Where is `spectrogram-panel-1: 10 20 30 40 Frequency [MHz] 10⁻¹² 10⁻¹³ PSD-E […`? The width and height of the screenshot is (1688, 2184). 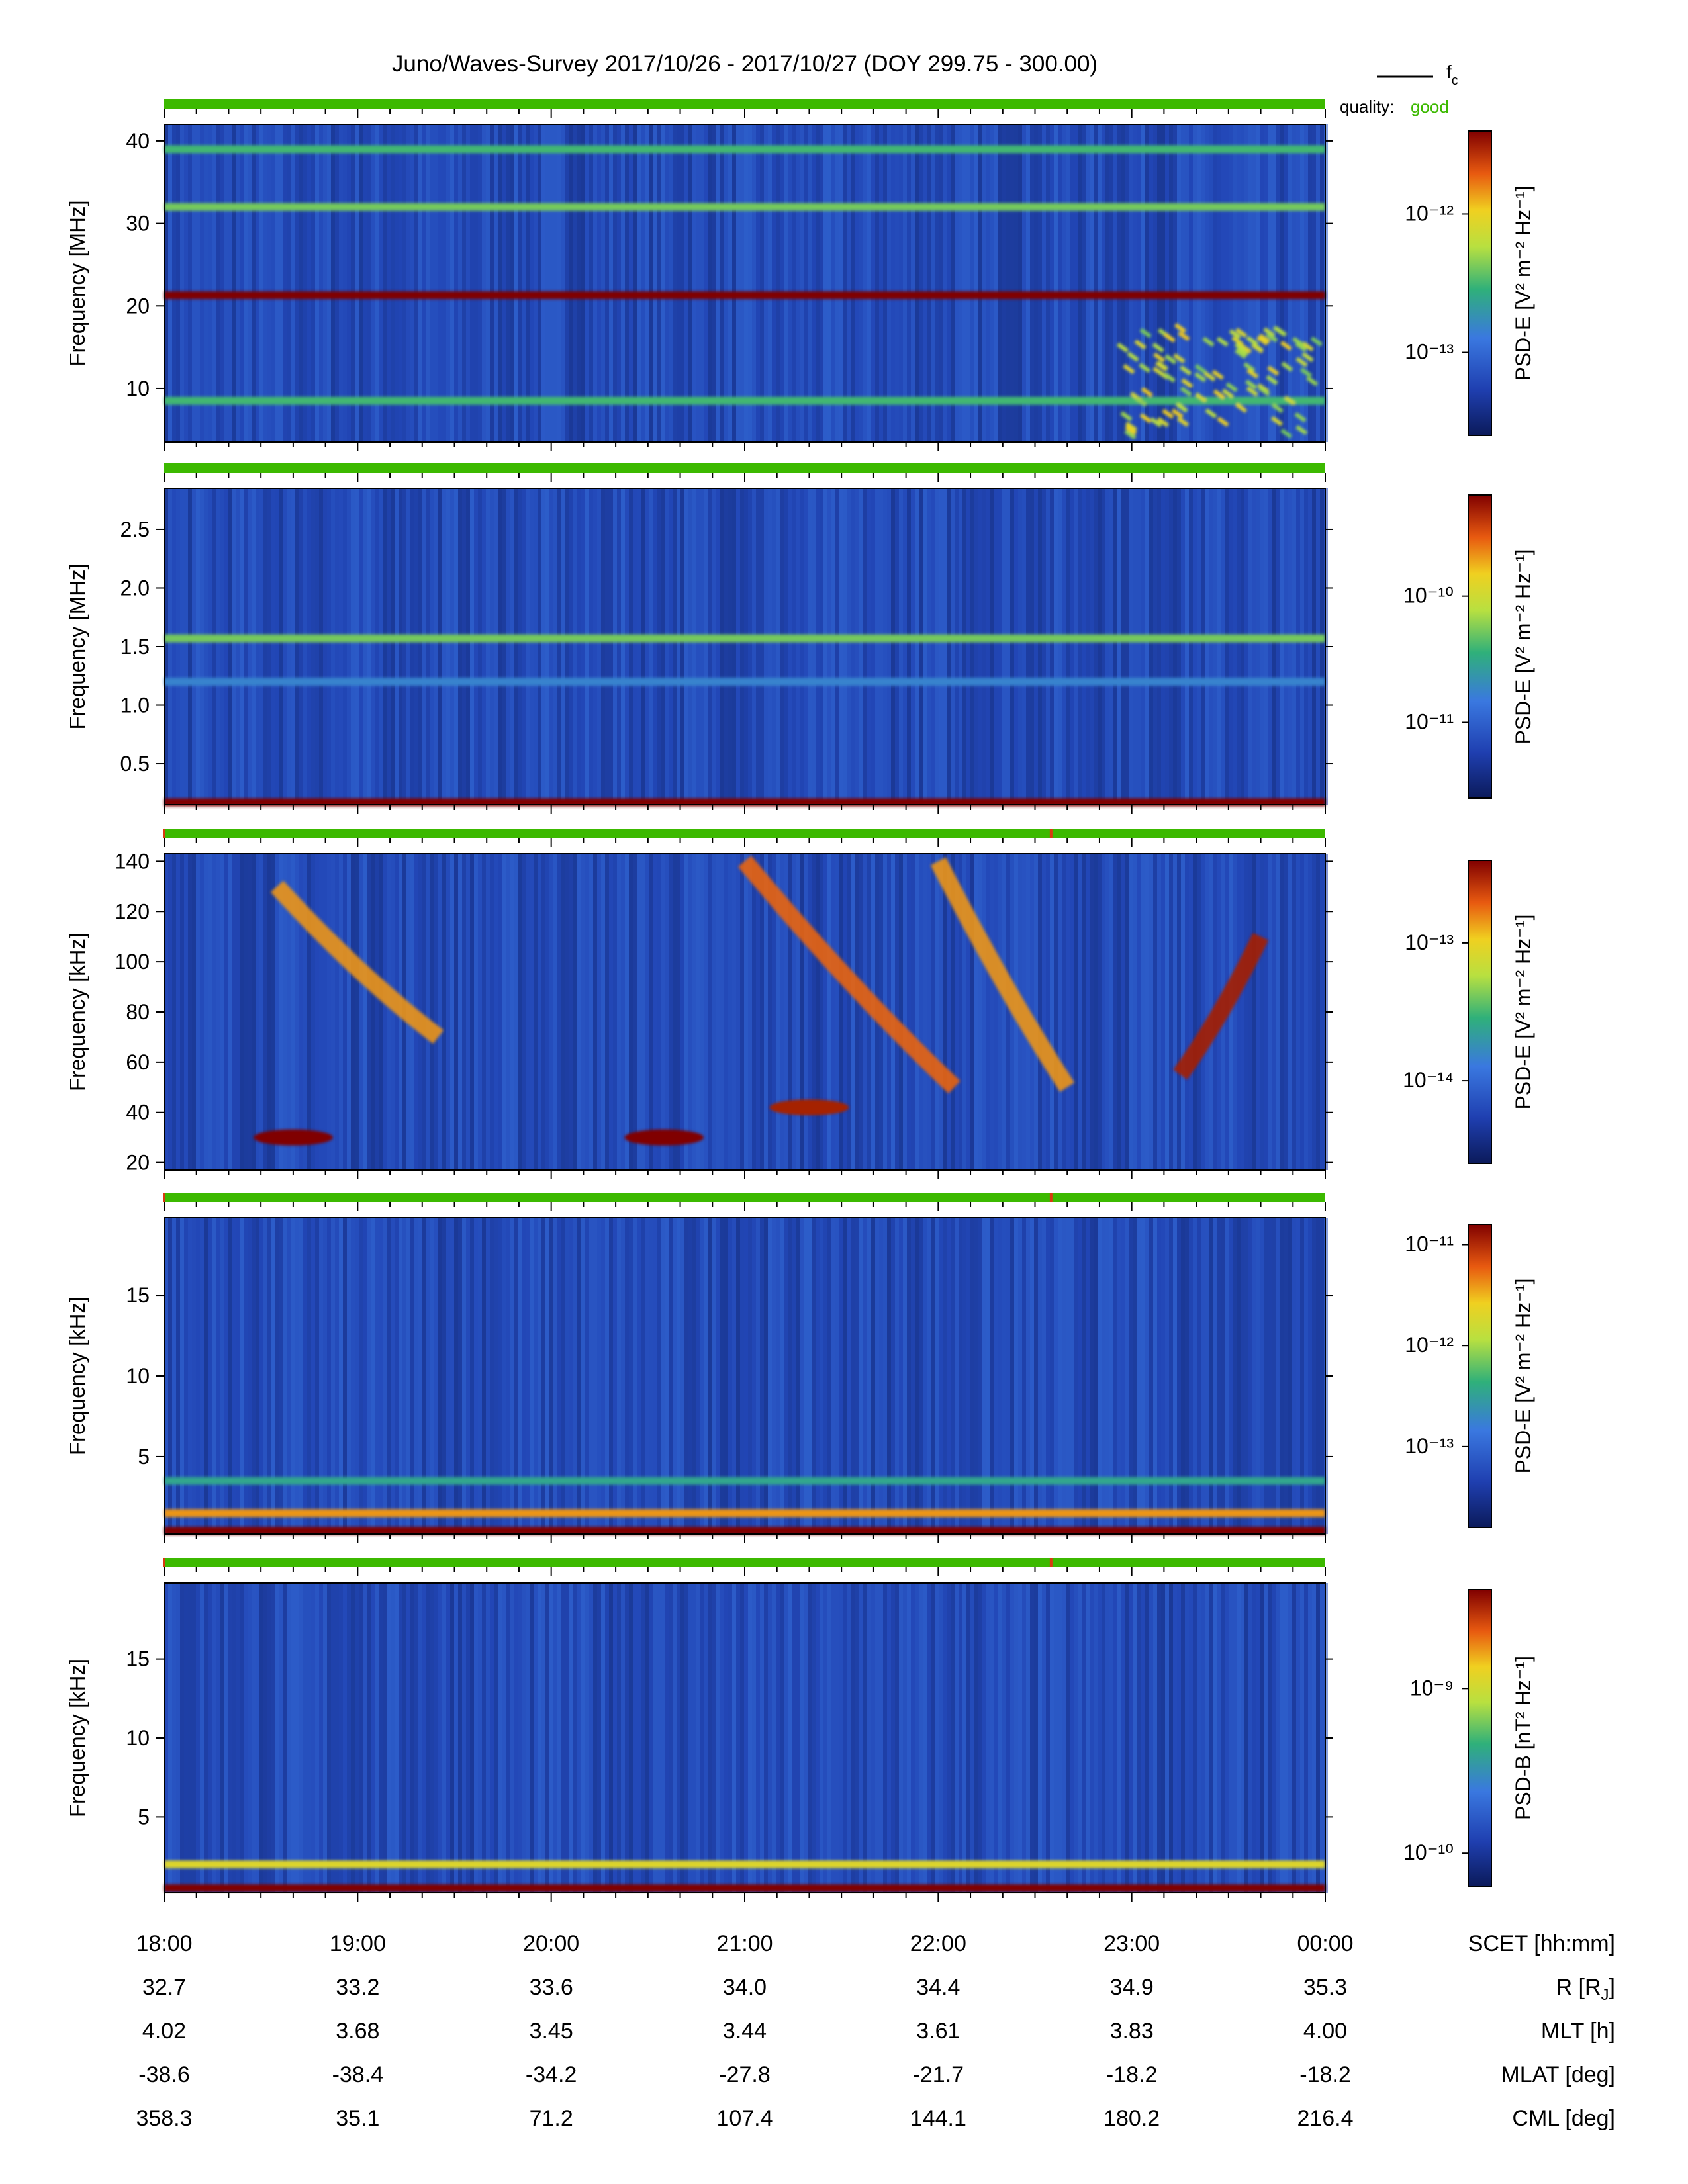 spectrogram-panel-1: 10 20 30 40 Frequency [MHz] 10⁻¹² 10⁻¹³ PSD-E [… is located at coordinates (800, 275).